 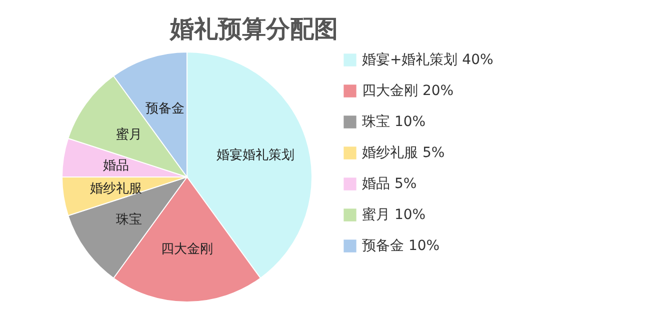 I want to click on category-label: 预备金 10%, so click(x=401, y=246).